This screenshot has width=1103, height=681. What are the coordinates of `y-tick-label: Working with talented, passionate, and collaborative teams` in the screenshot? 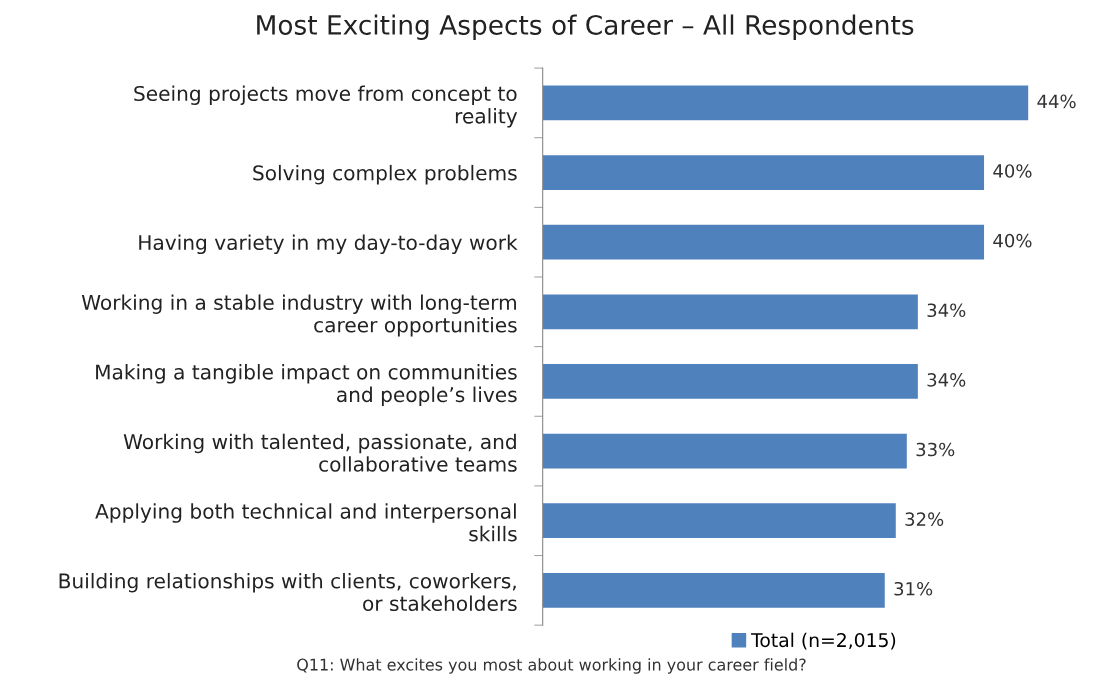 It's located at (320, 452).